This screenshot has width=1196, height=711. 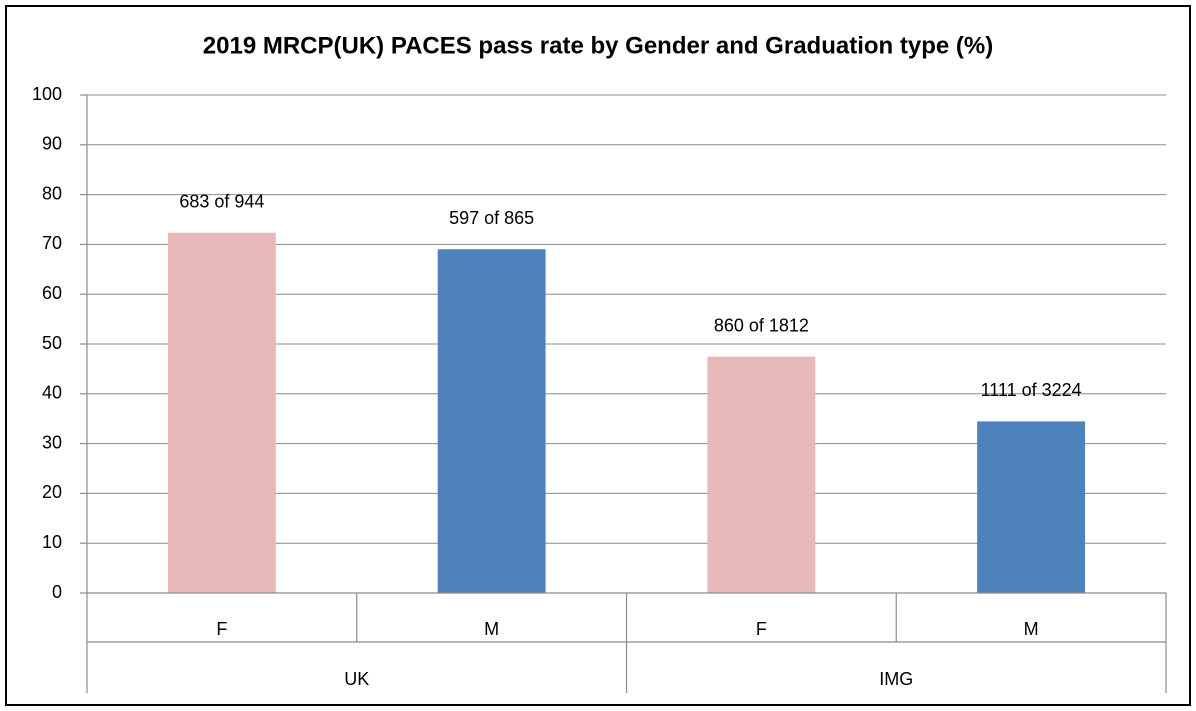 What do you see at coordinates (52, 243) in the screenshot?
I see `y-tick-label: 70` at bounding box center [52, 243].